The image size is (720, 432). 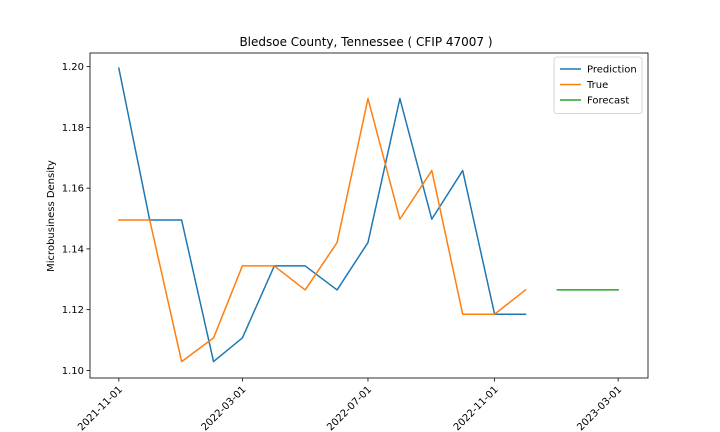 What do you see at coordinates (608, 101) in the screenshot?
I see `legend-label: Forecast` at bounding box center [608, 101].